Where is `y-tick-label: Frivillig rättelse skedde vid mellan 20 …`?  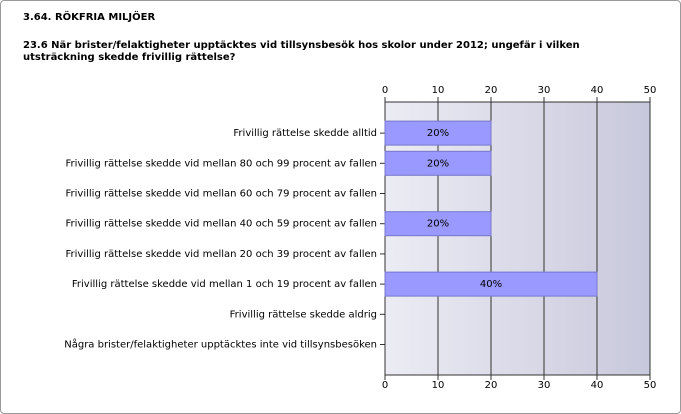
y-tick-label: Frivillig rättelse skedde vid mellan 20 … is located at coordinates (221, 254).